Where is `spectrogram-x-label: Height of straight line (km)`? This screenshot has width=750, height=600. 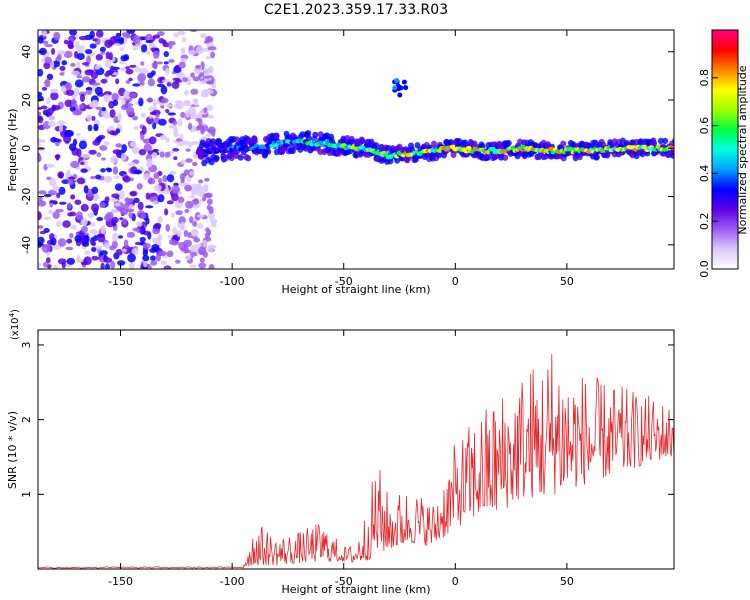 spectrogram-x-label: Height of straight line (km) is located at coordinates (355, 289).